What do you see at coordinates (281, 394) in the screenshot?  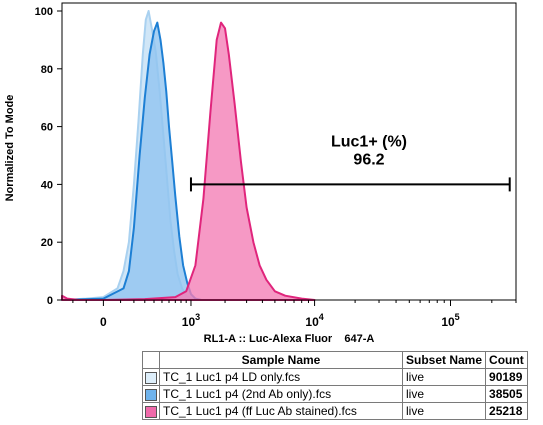 I see `legend-sample-name: TC_1 Luc1 p4 (2nd Ab only).fcs` at bounding box center [281, 394].